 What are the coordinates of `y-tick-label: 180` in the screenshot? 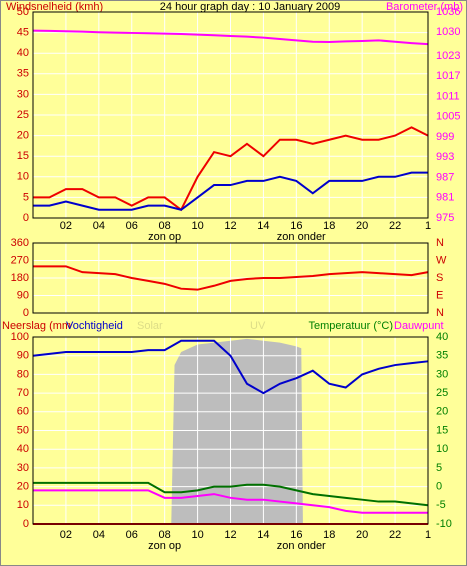 It's located at (20, 278).